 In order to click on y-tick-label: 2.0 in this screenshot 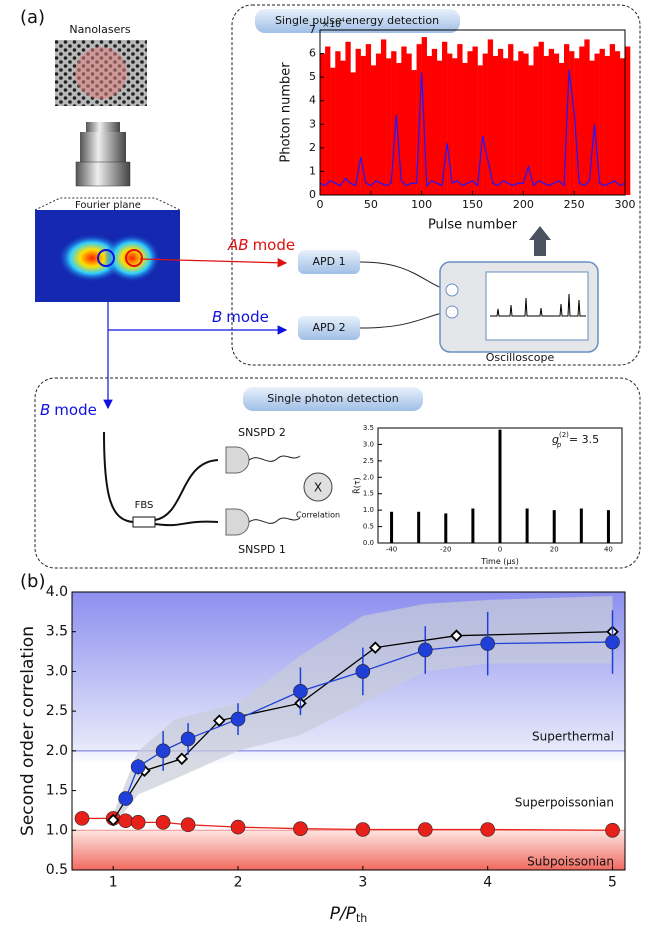, I will do `click(57, 751)`.